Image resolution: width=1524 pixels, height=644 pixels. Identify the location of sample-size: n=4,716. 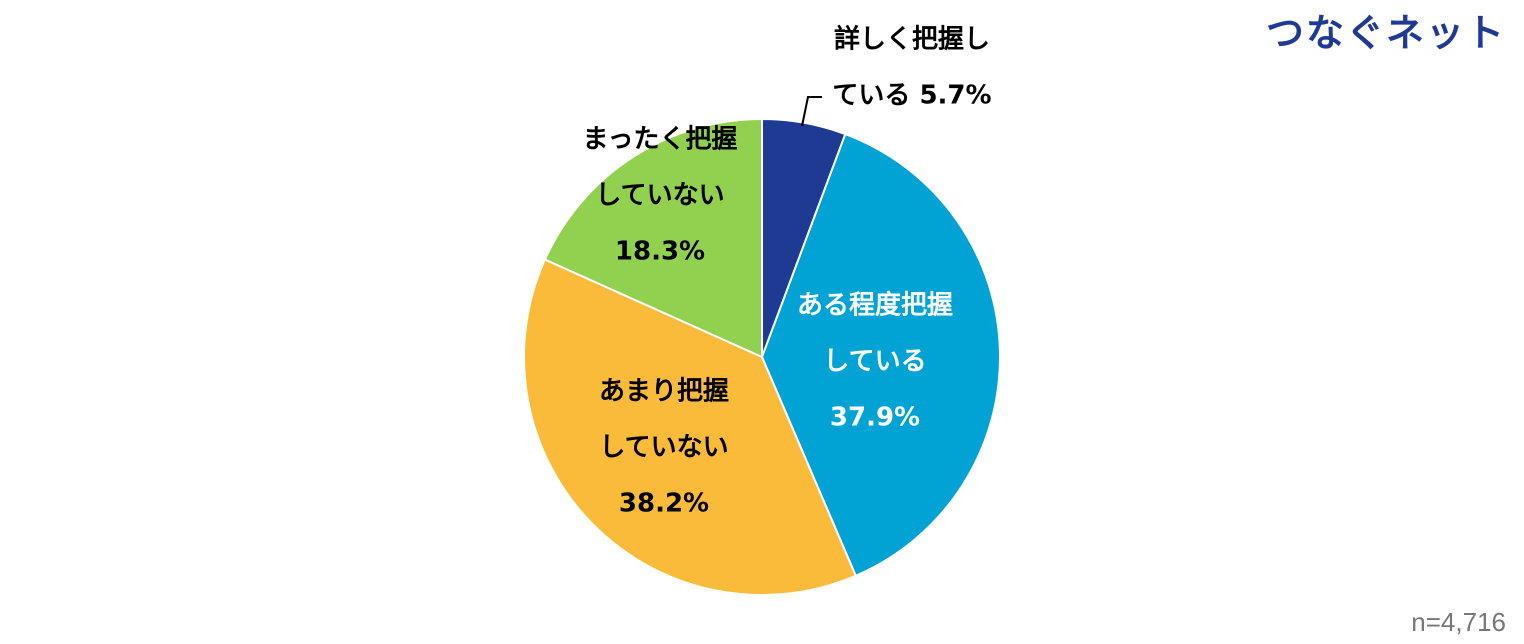
(1458, 622).